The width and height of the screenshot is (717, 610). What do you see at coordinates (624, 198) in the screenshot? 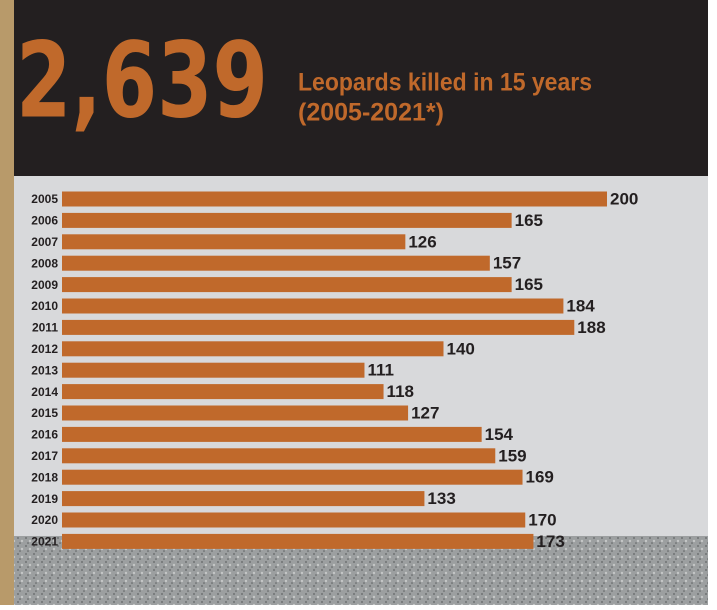
I see `value-label: 200` at bounding box center [624, 198].